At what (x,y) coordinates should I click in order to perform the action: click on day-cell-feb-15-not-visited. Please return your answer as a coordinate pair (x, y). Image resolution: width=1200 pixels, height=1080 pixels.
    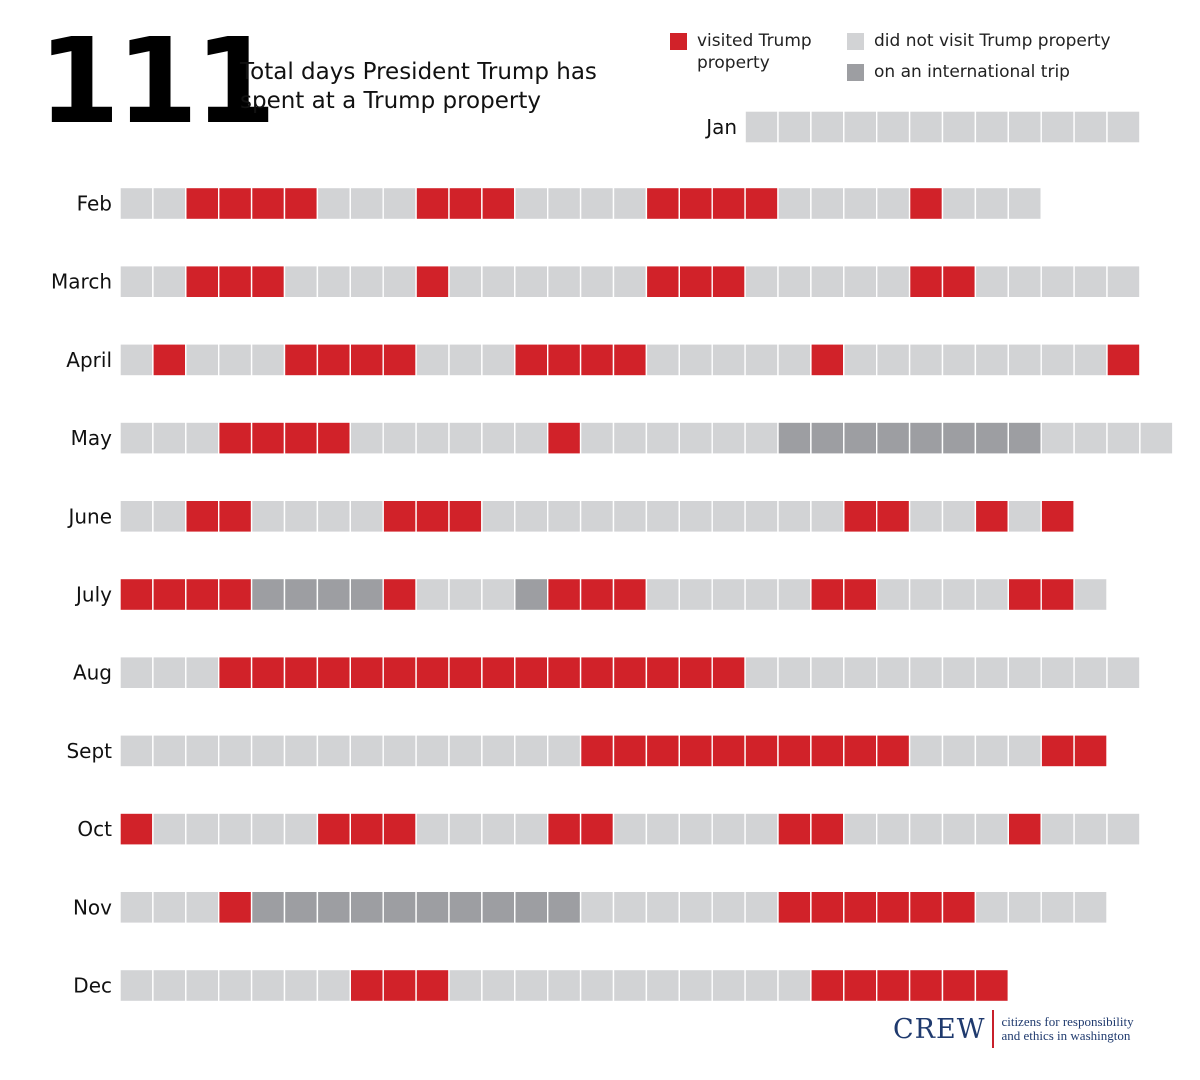
    Looking at the image, I should click on (597, 203).